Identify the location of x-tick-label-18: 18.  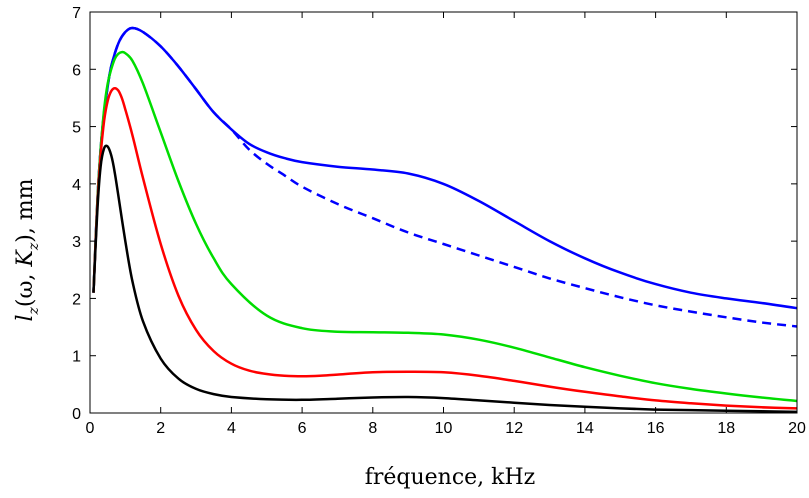
(726, 428).